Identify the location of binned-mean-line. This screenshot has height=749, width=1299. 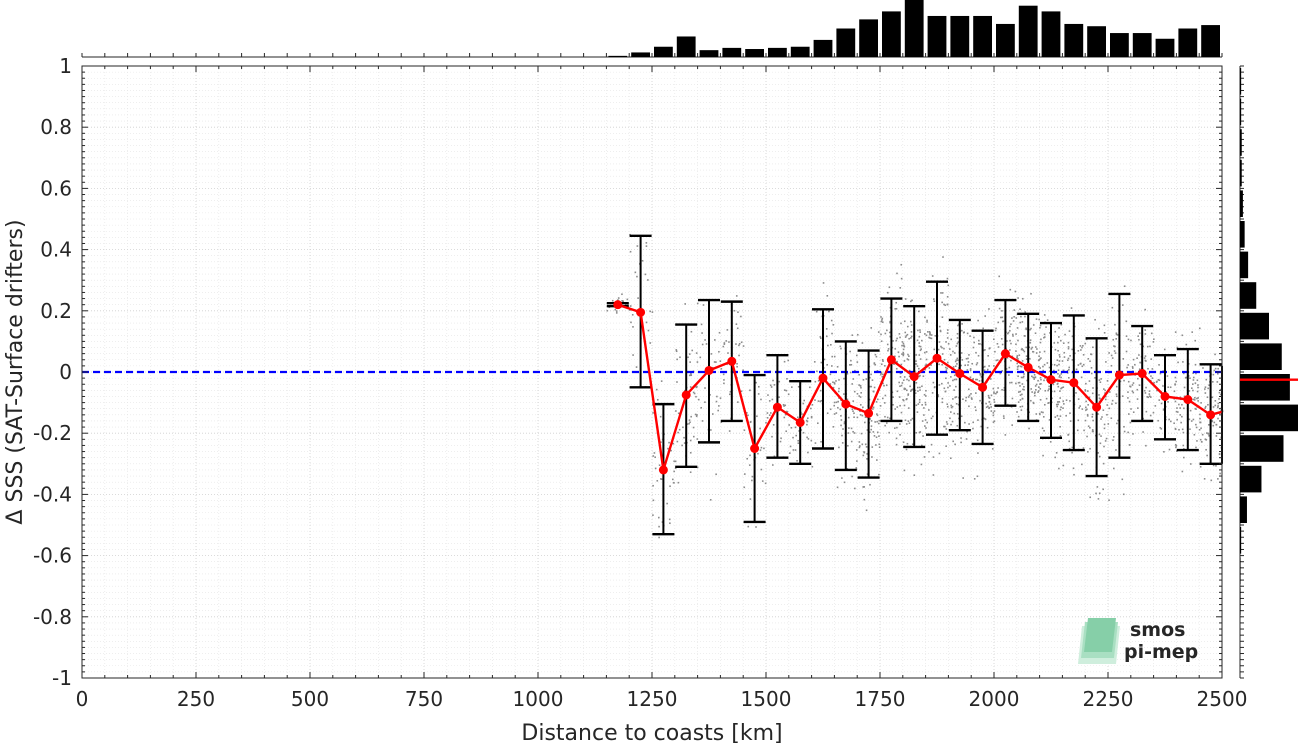
(920, 387).